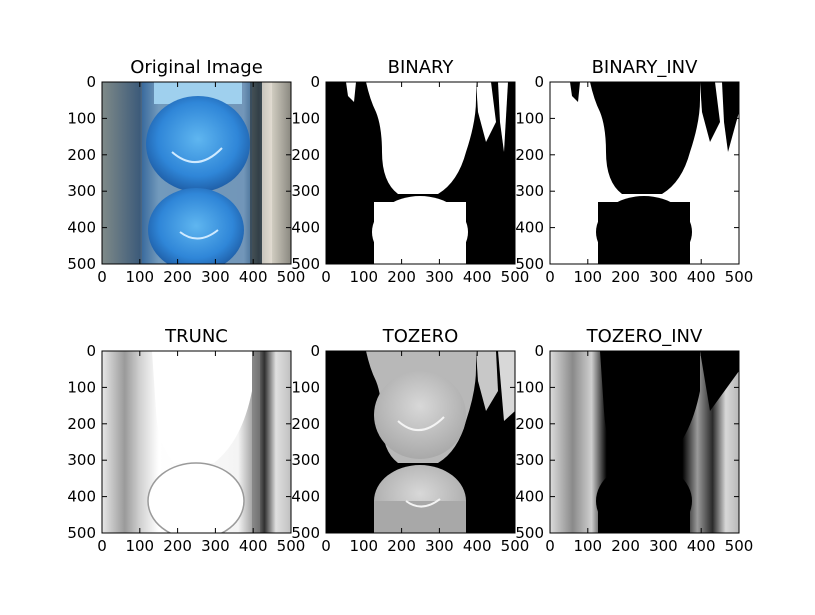 This screenshot has height=615, width=815. I want to click on xtick-label-5-5: 500, so click(739, 546).